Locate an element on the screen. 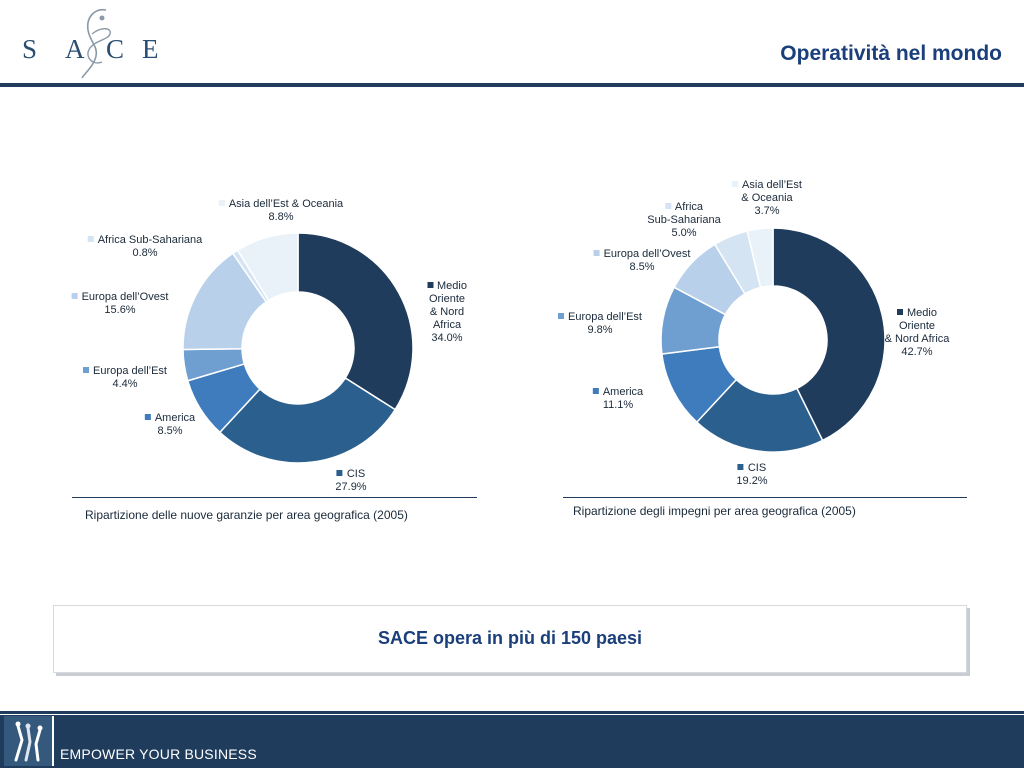  slice-label: Medio Oriente & Nord Africa 34.0% is located at coordinates (447, 312).